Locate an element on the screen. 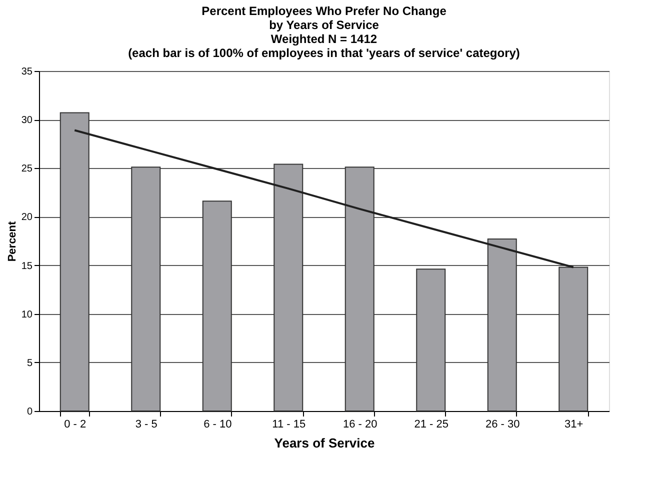 Image resolution: width=662 pixels, height=502 pixels. y-tick-label: 0 is located at coordinates (29, 412).